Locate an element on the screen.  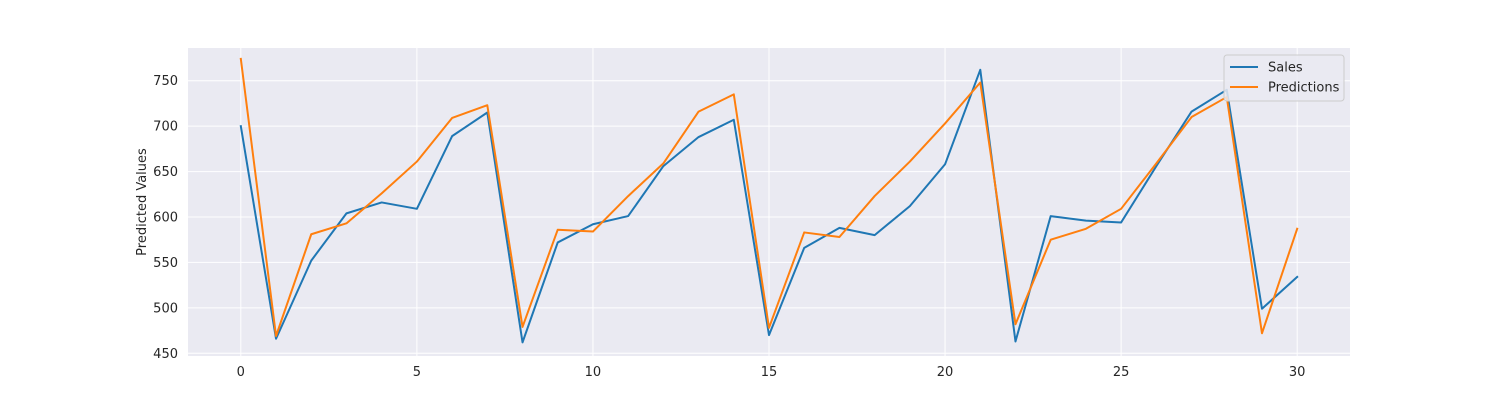
legend: Sales Predictions is located at coordinates (1284, 78).